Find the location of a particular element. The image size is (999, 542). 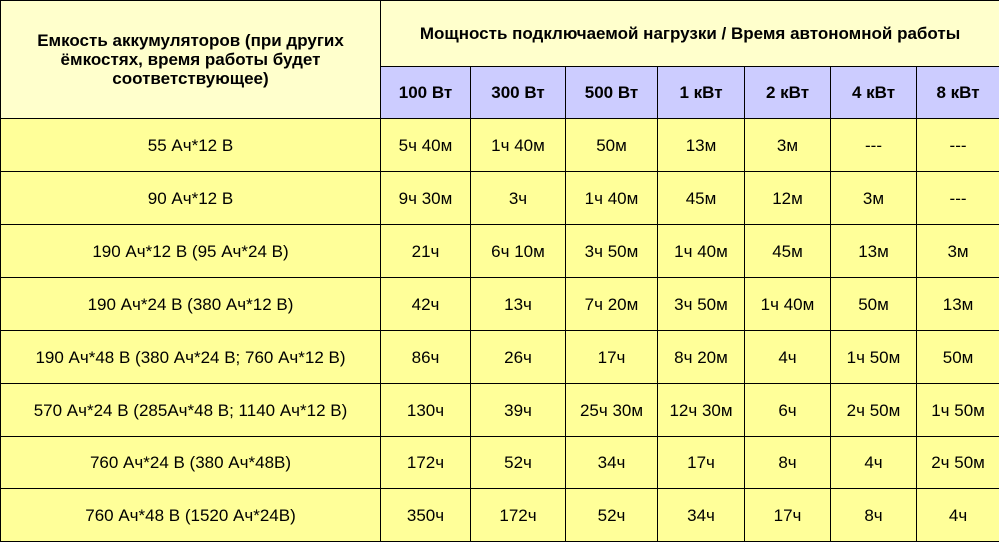

runtime-cell: 6ч is located at coordinates (788, 410).